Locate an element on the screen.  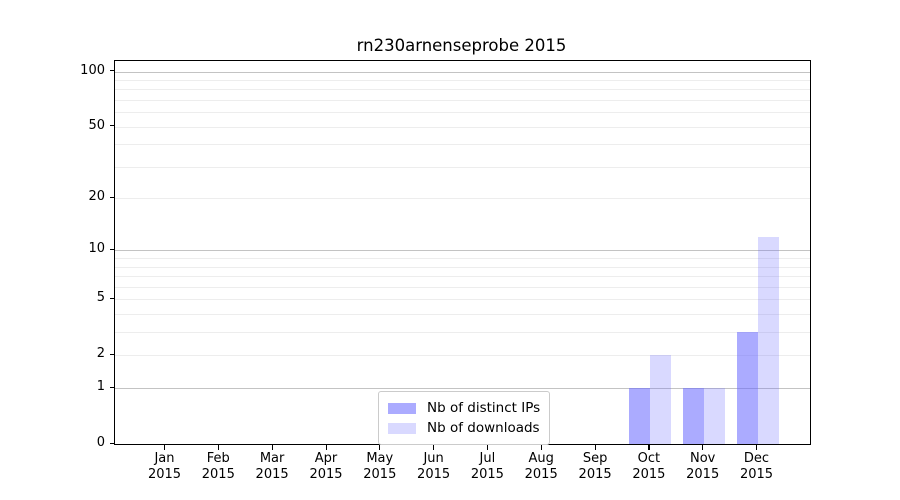
y-tick-label: 50 is located at coordinates (96, 125).